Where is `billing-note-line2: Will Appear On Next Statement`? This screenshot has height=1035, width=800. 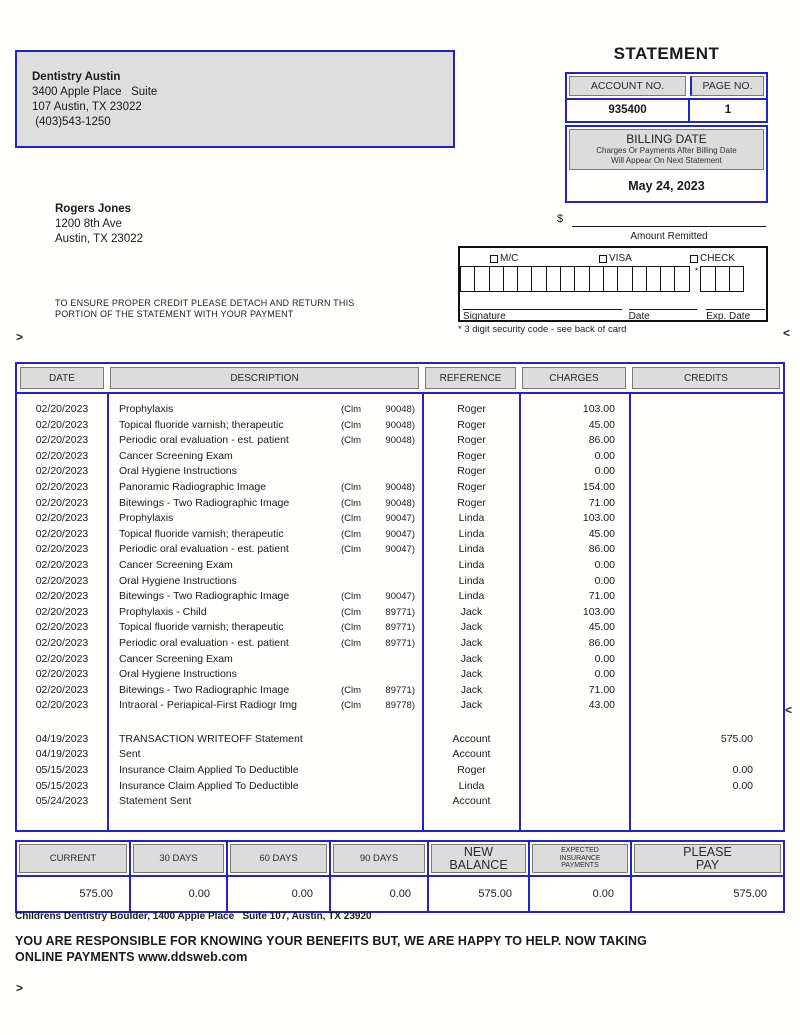
billing-note-line2: Will Appear On Next Statement is located at coordinates (666, 160).